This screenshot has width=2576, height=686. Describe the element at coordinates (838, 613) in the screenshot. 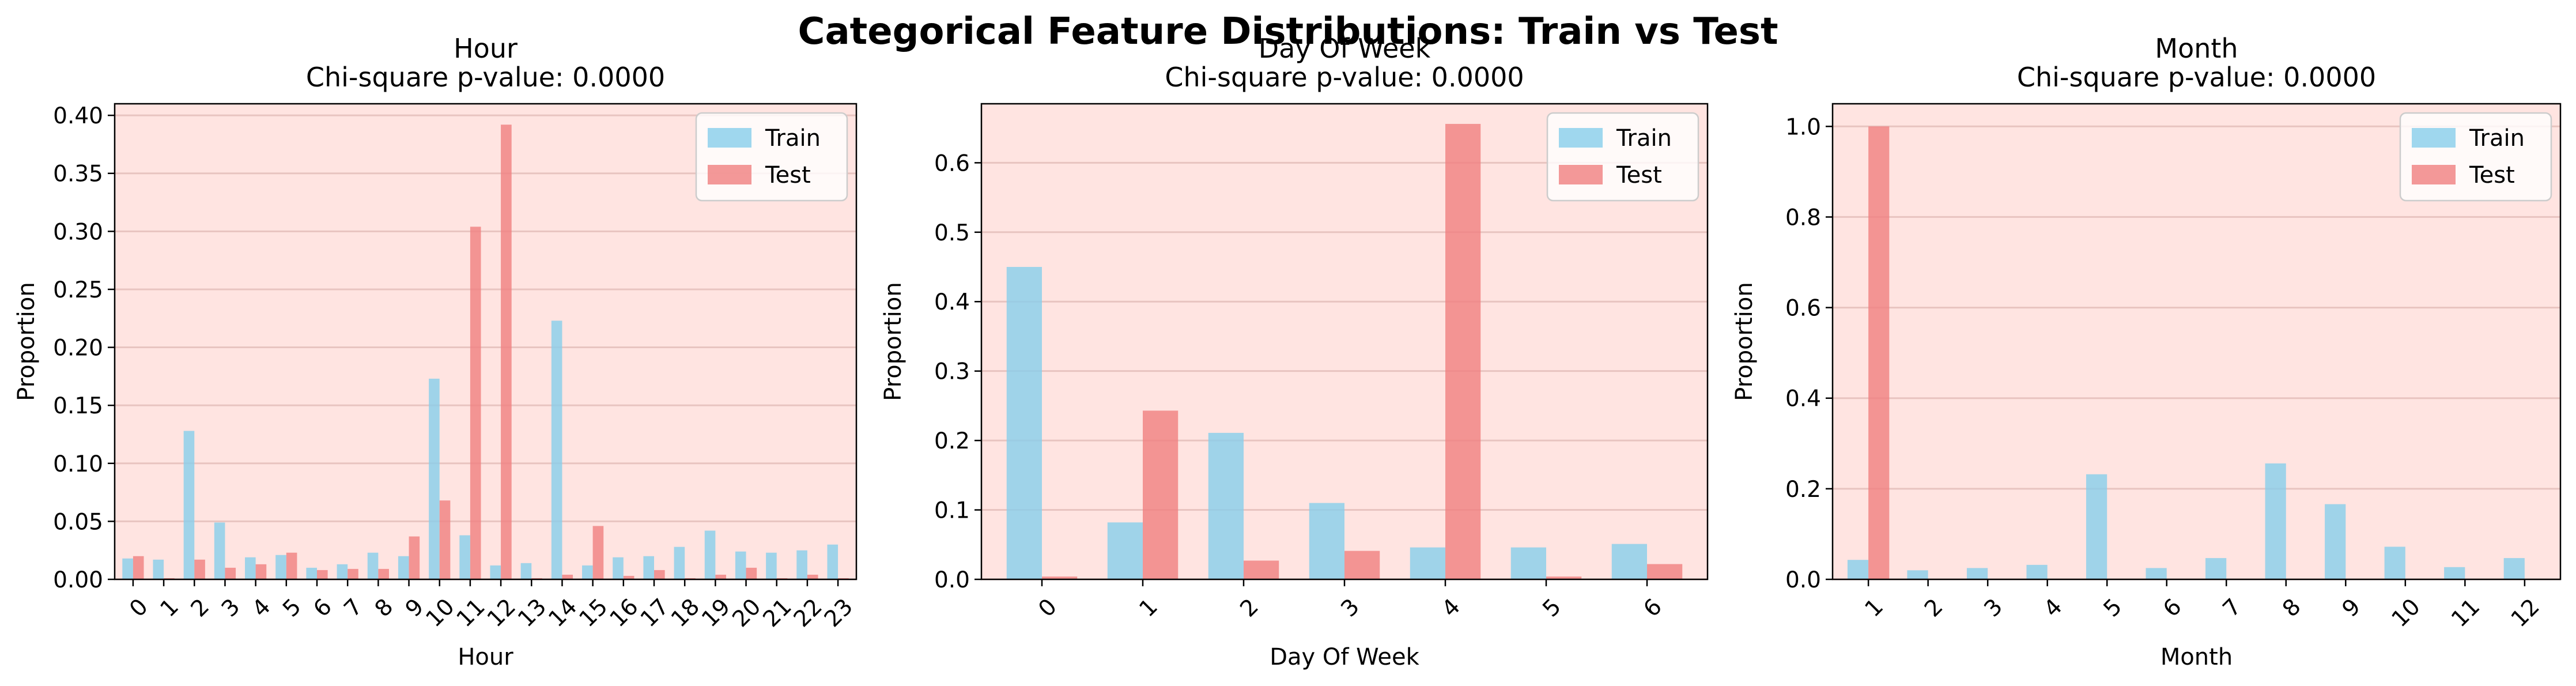

I see `x-tick-label: 23` at that location.